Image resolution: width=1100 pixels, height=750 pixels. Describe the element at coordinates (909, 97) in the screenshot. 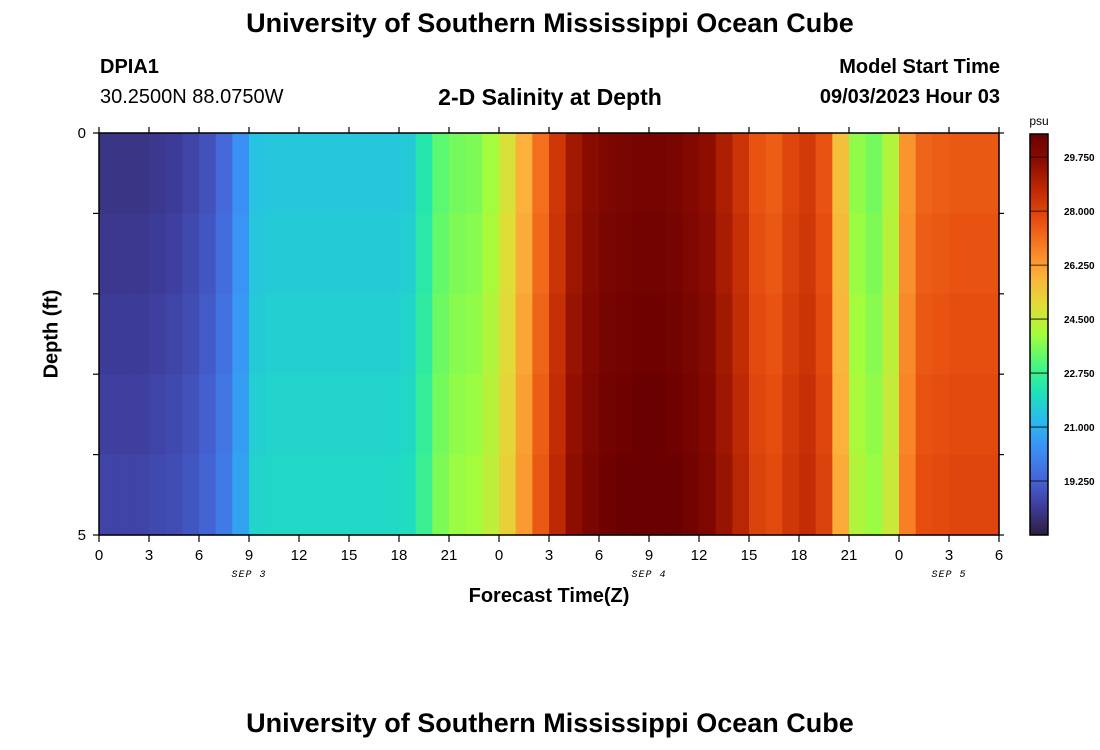

I see `model-start-value: 09/03/2023 Hour 03` at that location.